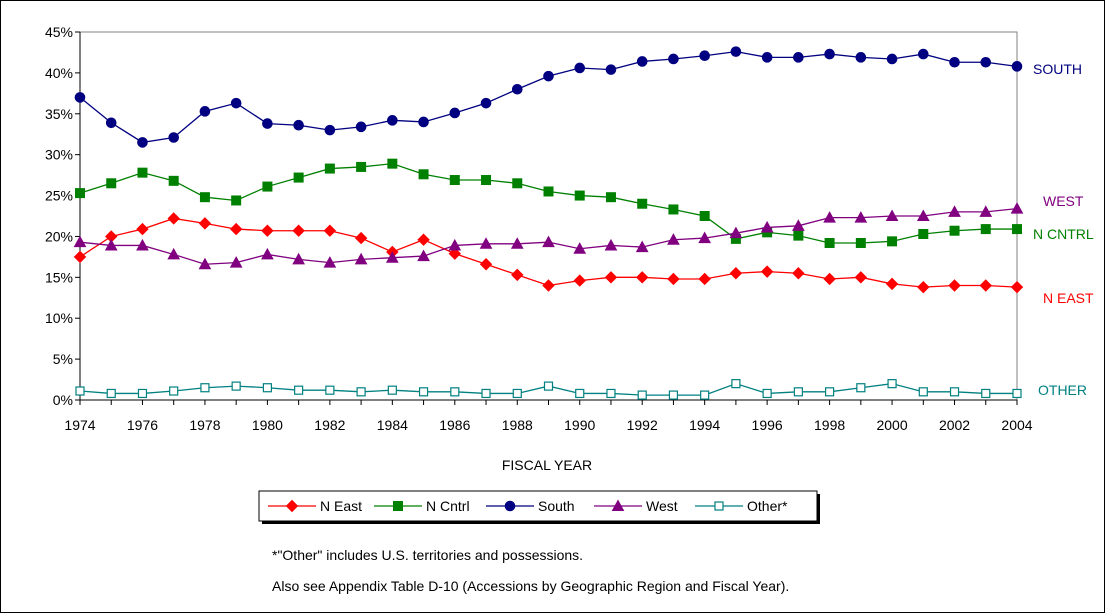  Describe the element at coordinates (341, 506) in the screenshot. I see `legend-label-n-east: N East` at that location.